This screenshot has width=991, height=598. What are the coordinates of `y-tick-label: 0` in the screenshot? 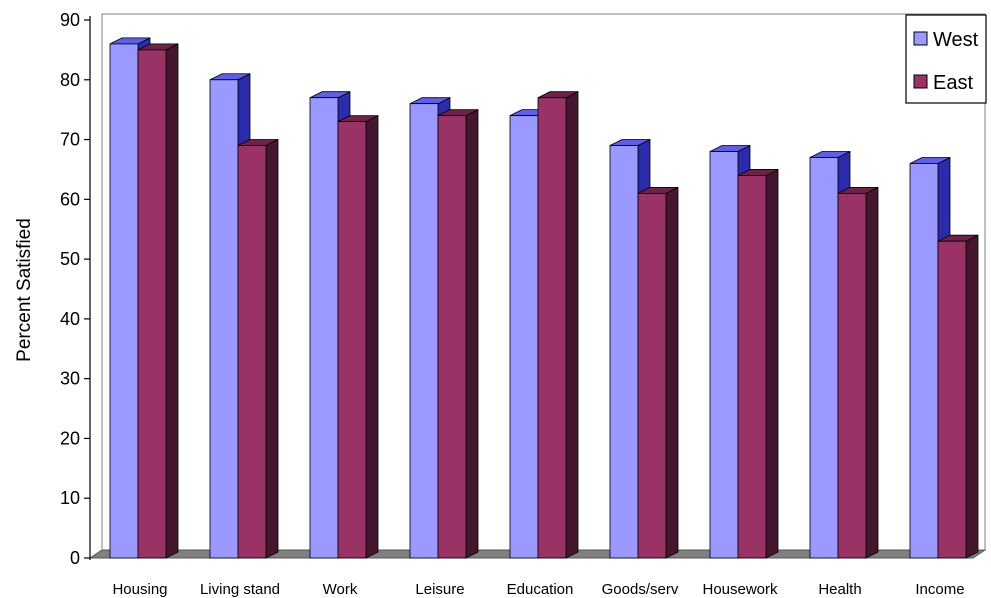 It's located at (75, 558).